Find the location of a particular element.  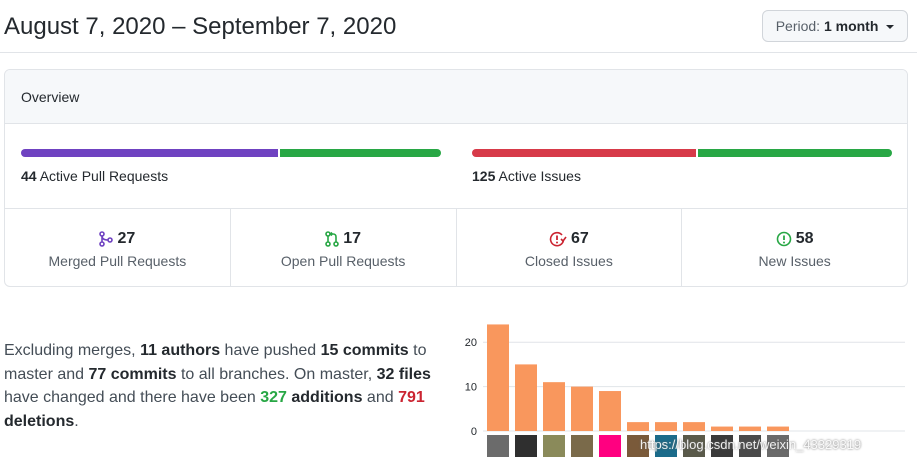

date-range-title: August 7, 2020 – September 7, 2020 is located at coordinates (200, 26).